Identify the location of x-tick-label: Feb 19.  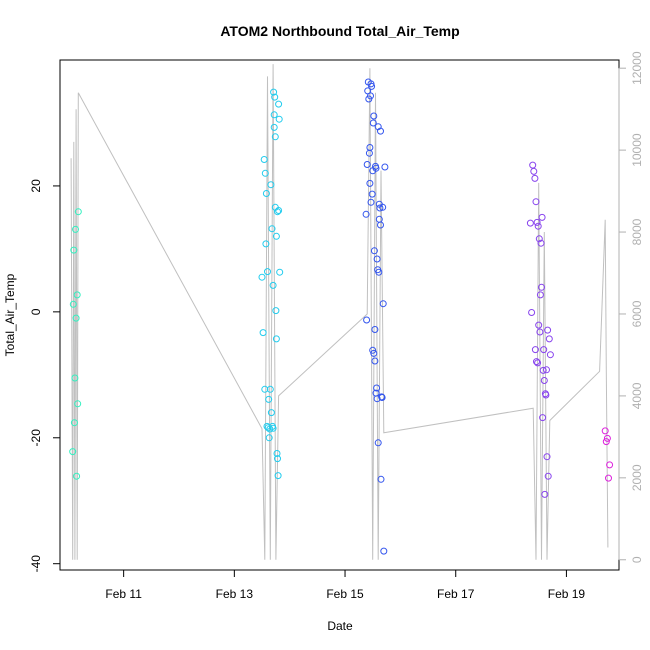
(567, 594).